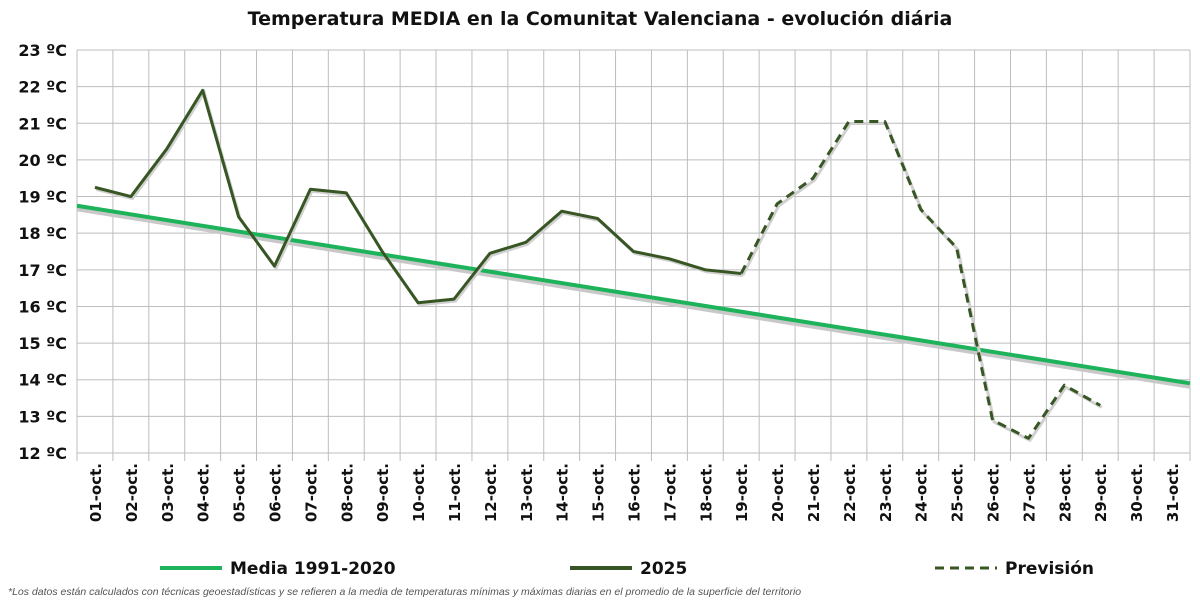 This screenshot has height=606, width=1200. I want to click on x-tick-label: 06-oct., so click(275, 492).